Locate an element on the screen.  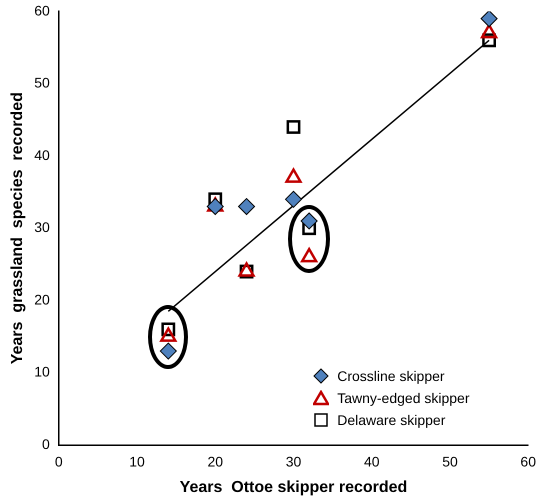
y-tick-label: 30 is located at coordinates (42, 227).